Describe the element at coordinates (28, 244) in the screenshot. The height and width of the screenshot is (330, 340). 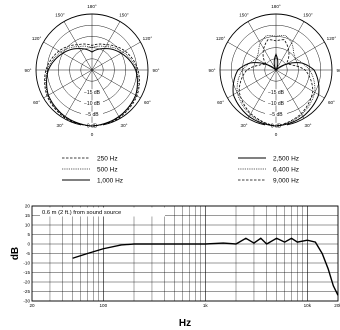
I see `y-tick-label: 0` at that location.